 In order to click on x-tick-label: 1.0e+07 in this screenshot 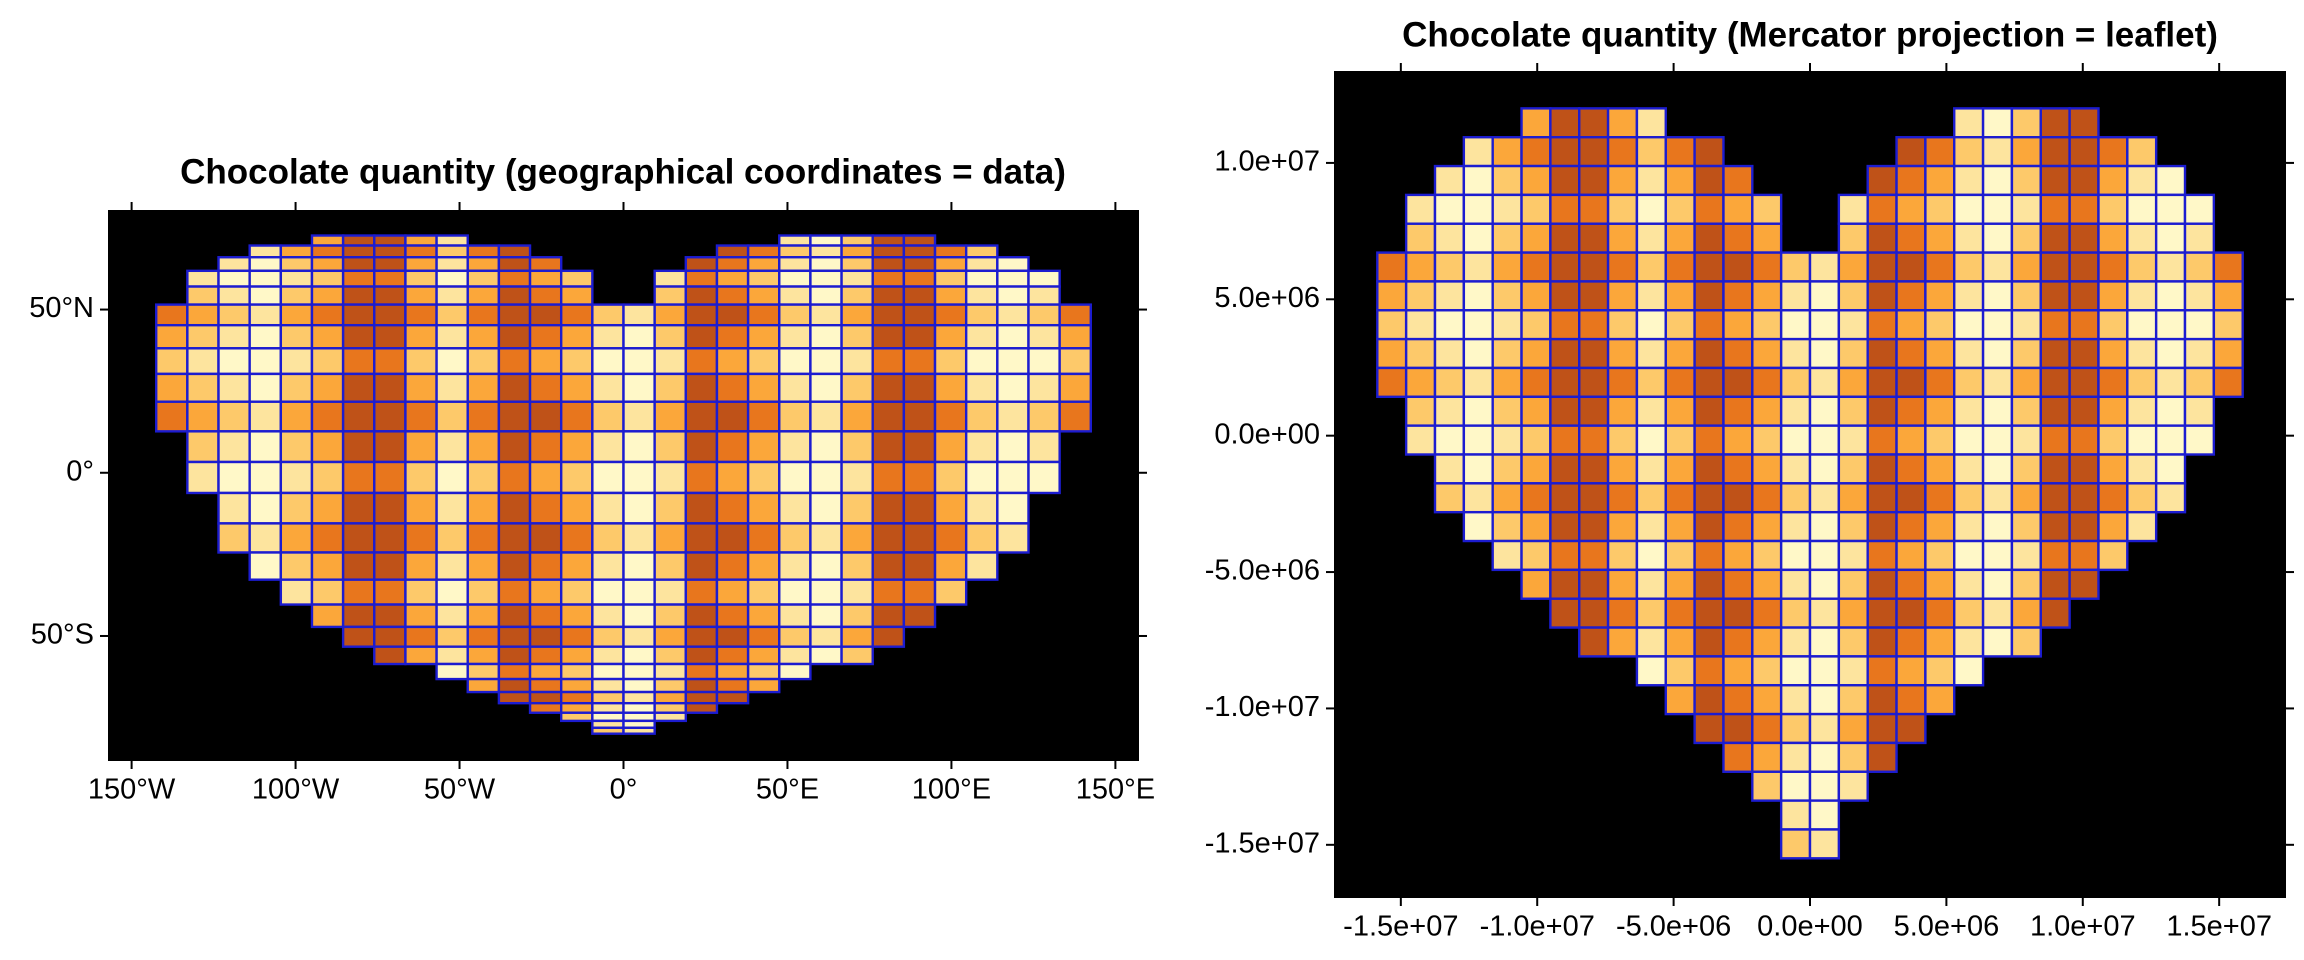, I will do `click(2083, 927)`.